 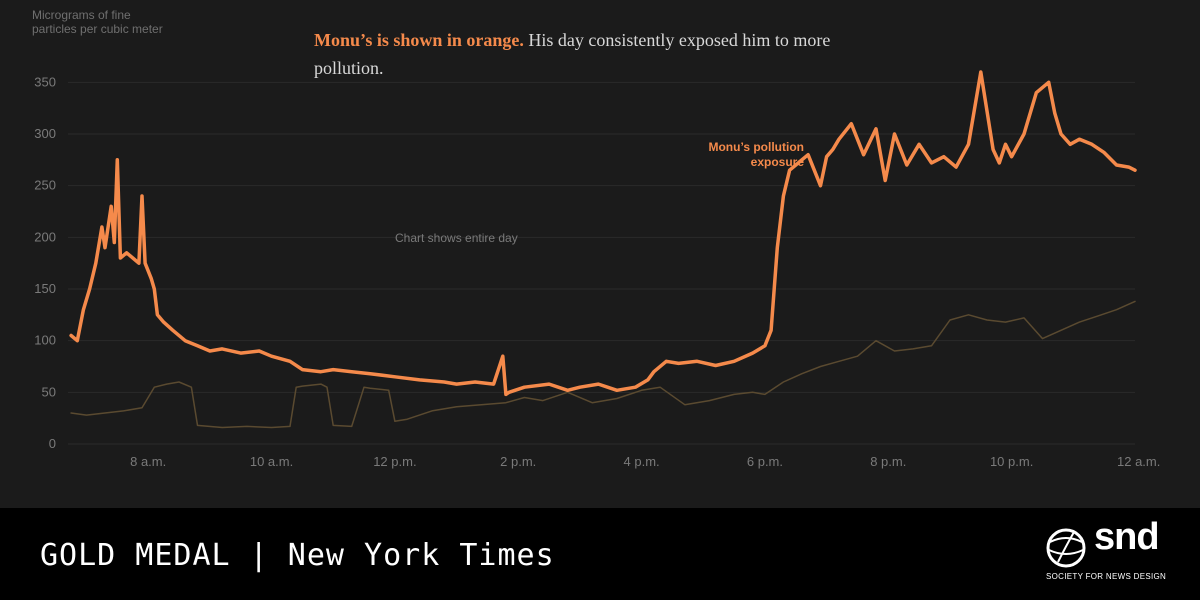 What do you see at coordinates (45, 288) in the screenshot?
I see `y-tick-label: 150` at bounding box center [45, 288].